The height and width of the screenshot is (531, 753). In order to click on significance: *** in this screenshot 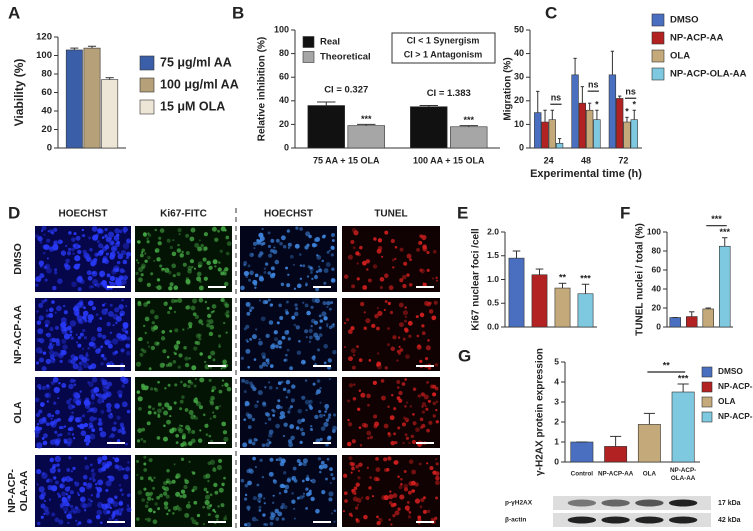, I will do `click(683, 378)`.